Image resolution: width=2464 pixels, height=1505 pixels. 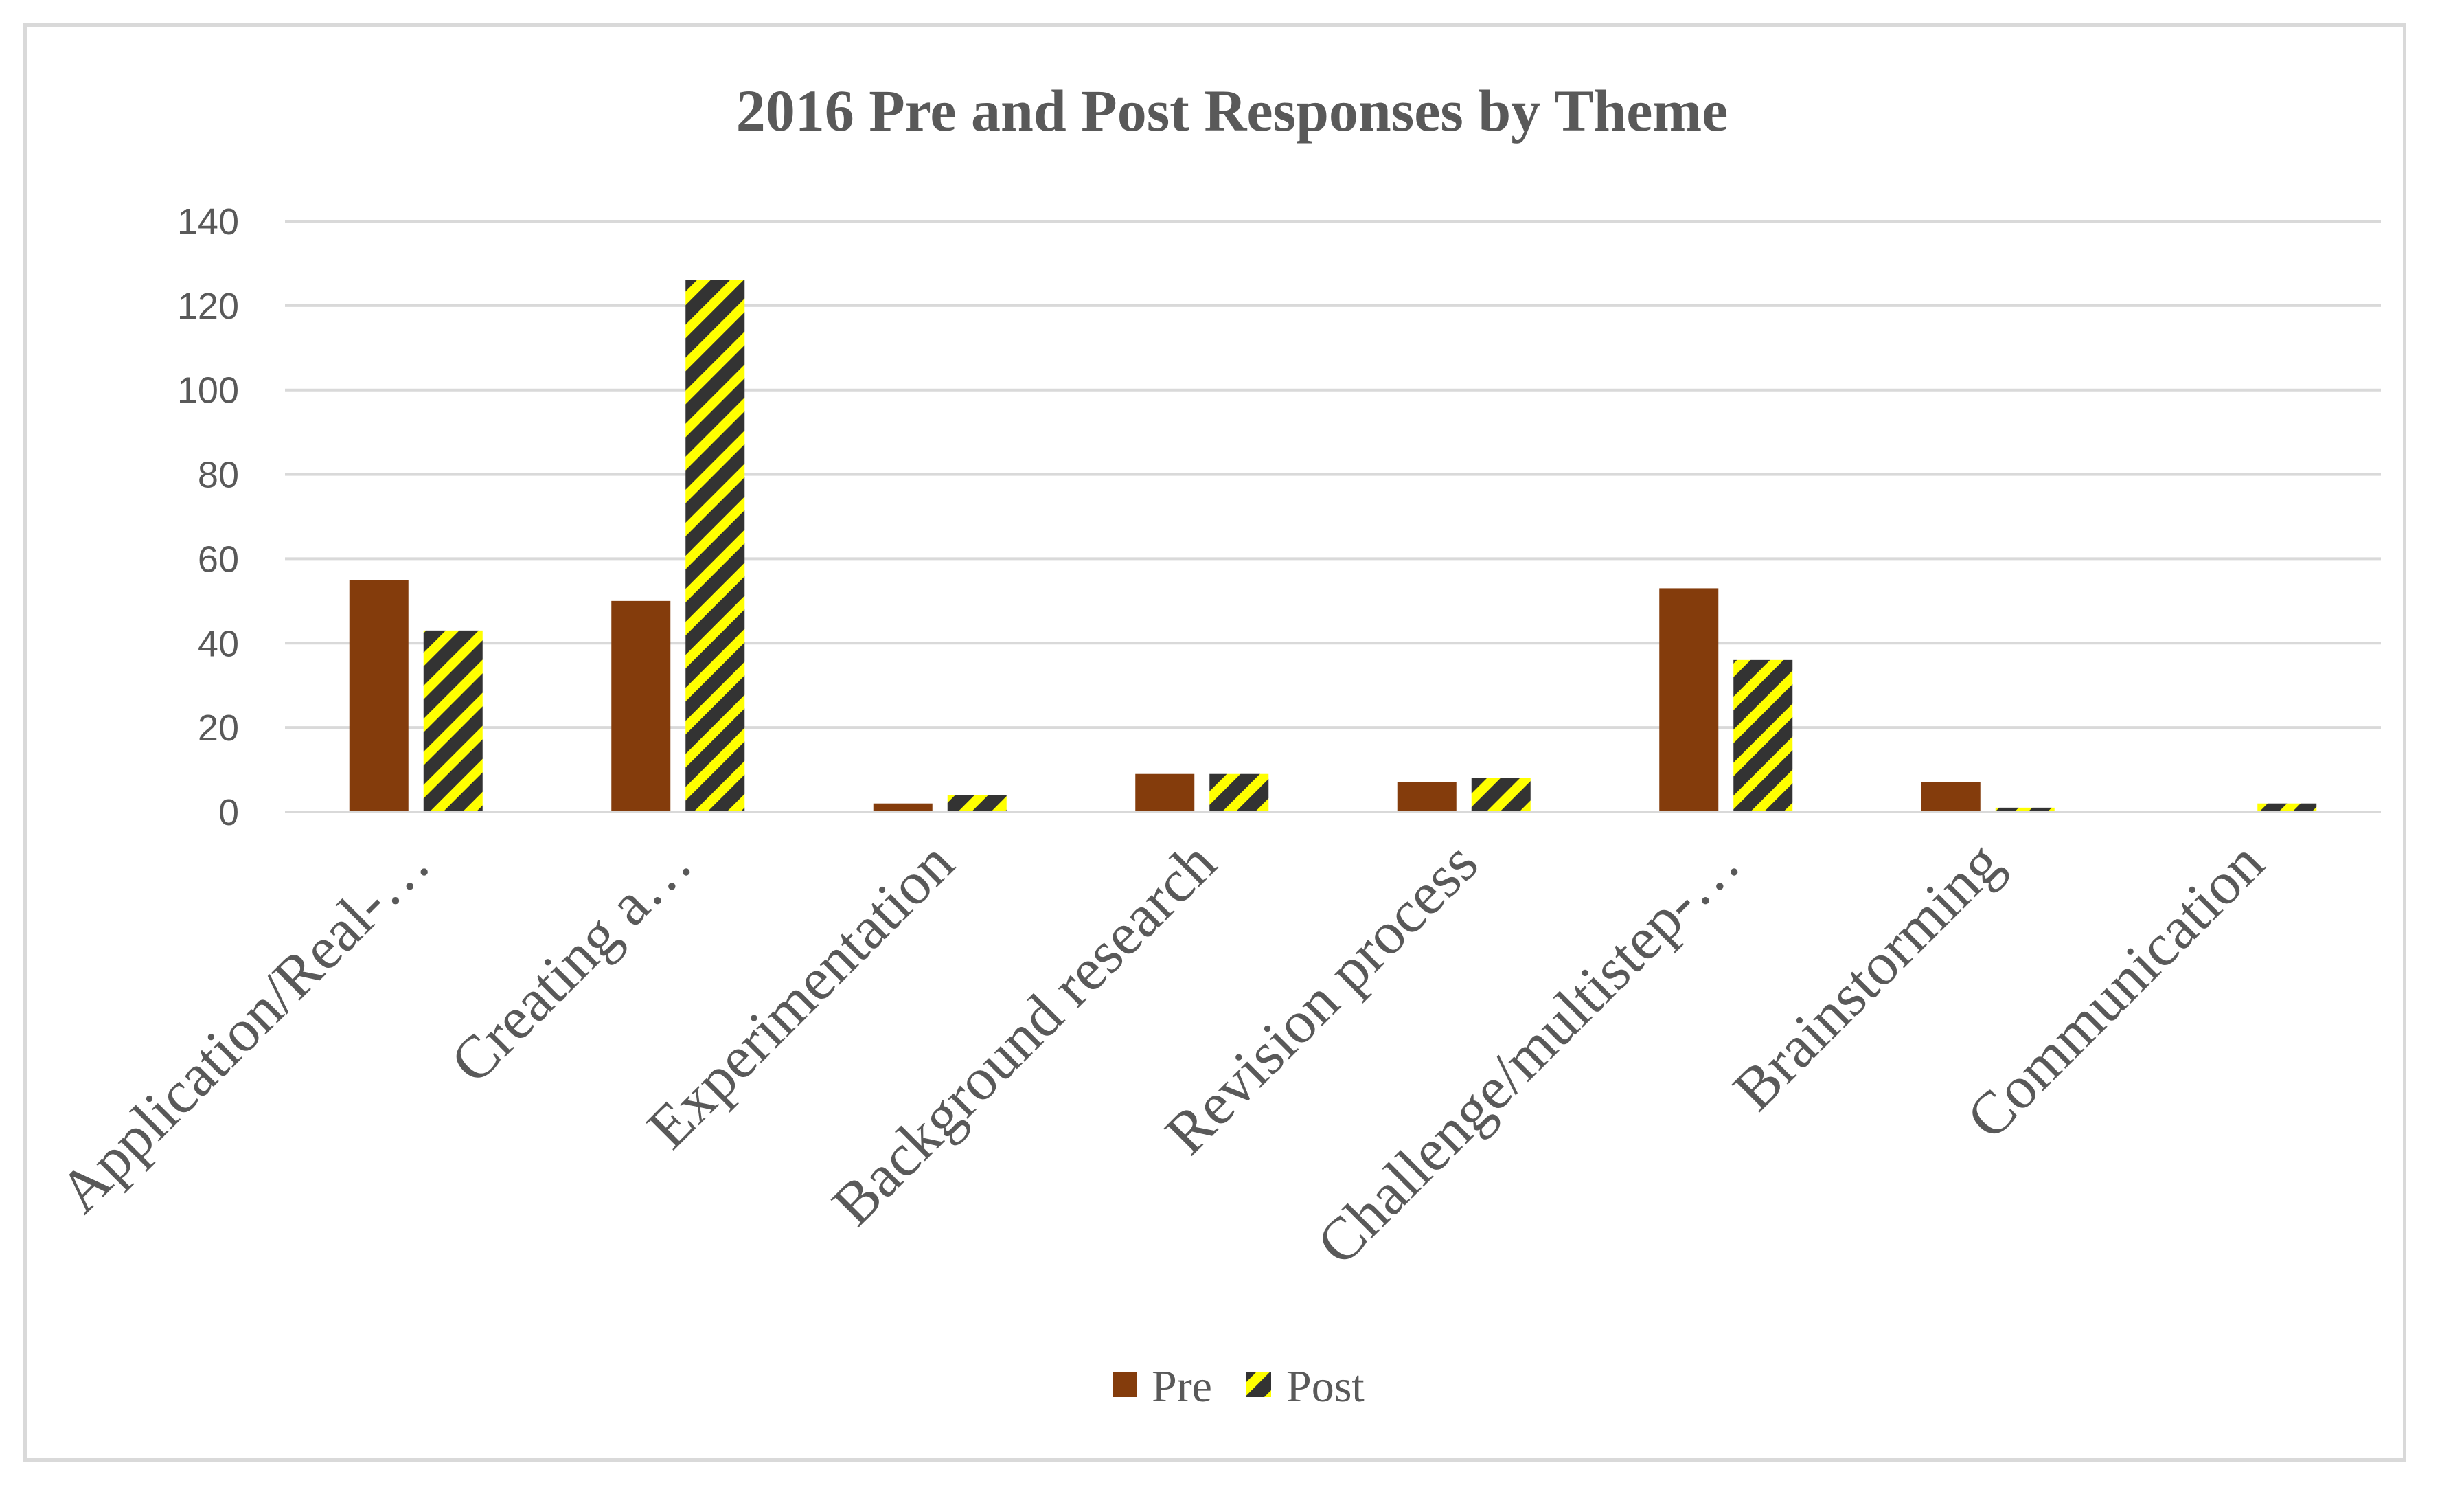 I want to click on x-tick-label: Brainstorming, so click(x=1868, y=977).